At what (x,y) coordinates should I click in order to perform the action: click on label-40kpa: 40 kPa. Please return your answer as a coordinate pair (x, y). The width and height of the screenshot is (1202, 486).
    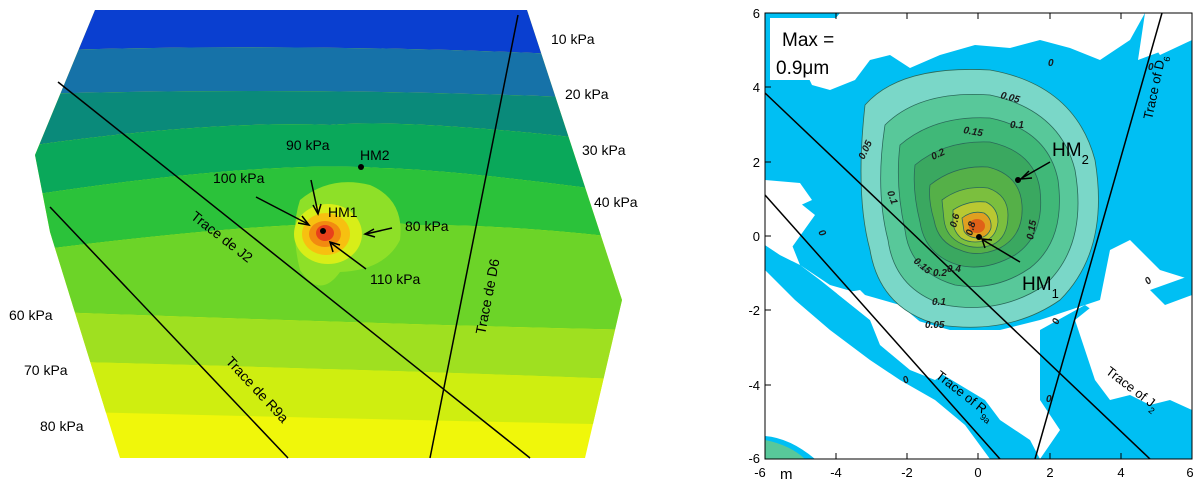
    Looking at the image, I should click on (616, 202).